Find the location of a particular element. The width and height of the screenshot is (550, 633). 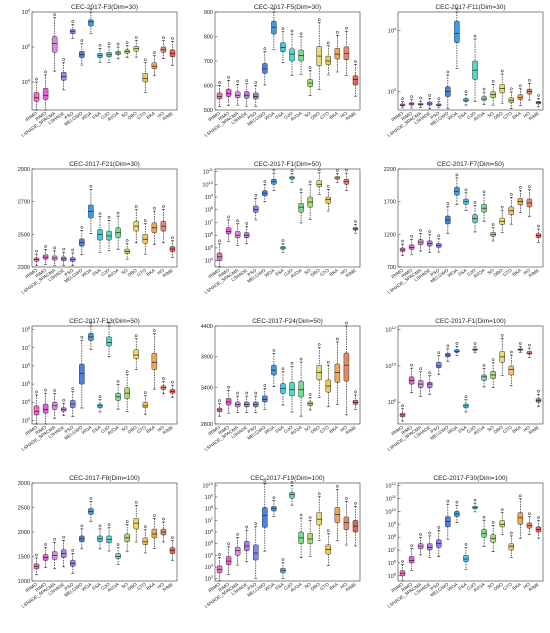

y-tick-label: 10⁴ is located at coordinates (209, 555).